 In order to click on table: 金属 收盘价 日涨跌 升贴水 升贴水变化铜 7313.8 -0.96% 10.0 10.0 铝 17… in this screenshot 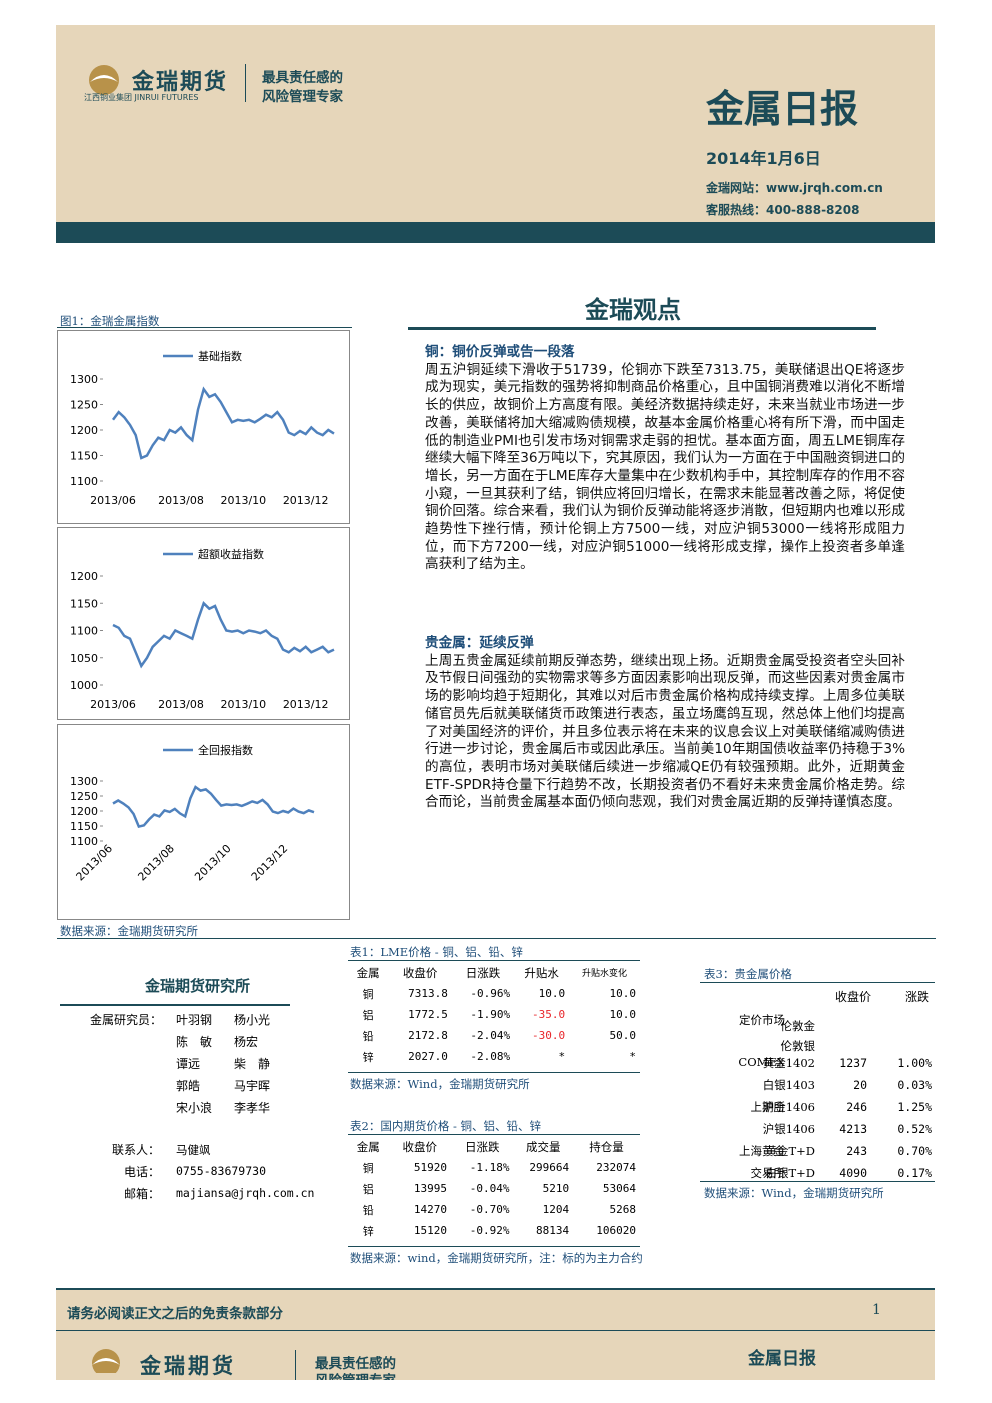, I will do `click(494, 1014)`.